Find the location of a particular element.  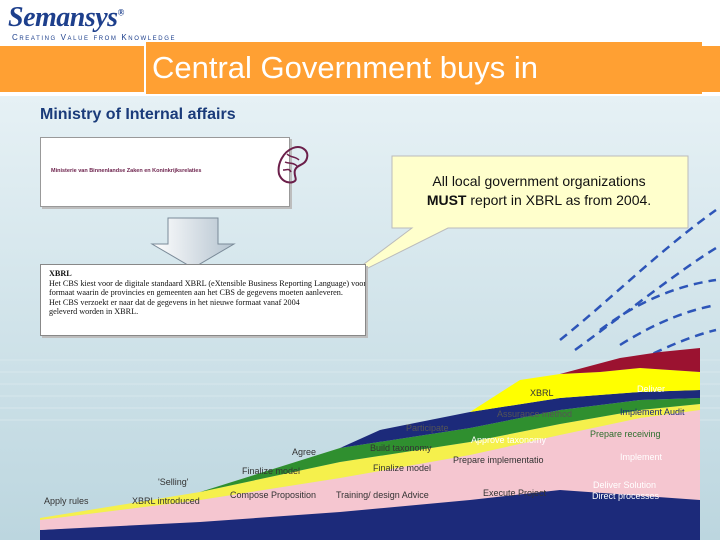

callout-bubble is located at coordinates (514, 219).